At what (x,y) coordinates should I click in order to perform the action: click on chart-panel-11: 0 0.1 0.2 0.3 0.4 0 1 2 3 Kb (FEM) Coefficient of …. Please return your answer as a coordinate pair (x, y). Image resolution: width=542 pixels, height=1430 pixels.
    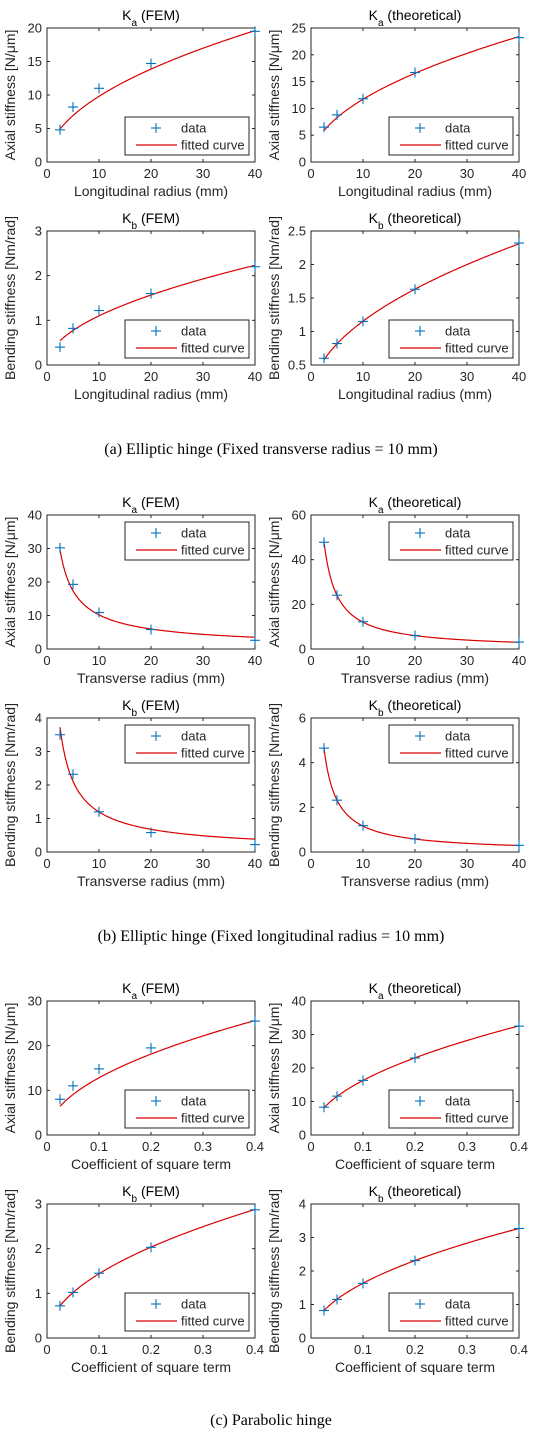
    Looking at the image, I should click on (133, 1279).